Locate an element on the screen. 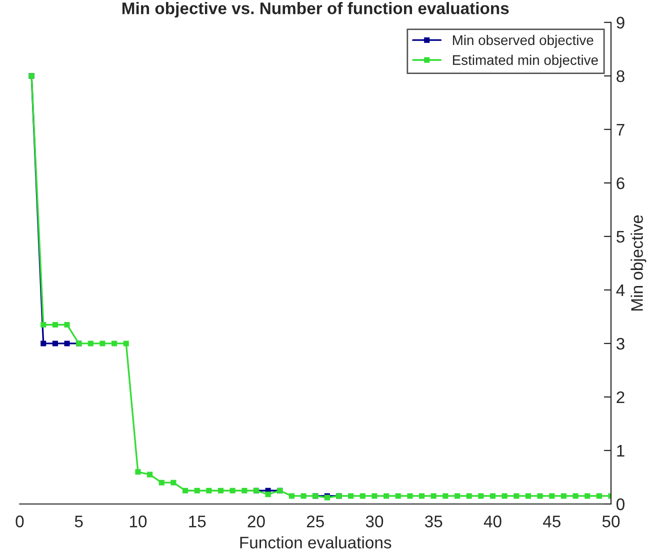 The height and width of the screenshot is (560, 657). x-tick-label: 5 is located at coordinates (78, 522).